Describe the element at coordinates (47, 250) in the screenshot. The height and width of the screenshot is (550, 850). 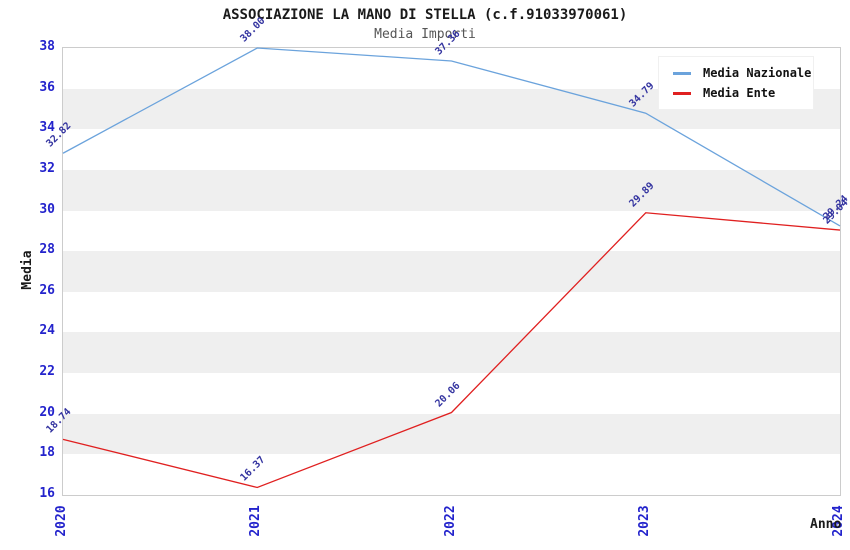
I see `y-tick-label: 28` at that location.